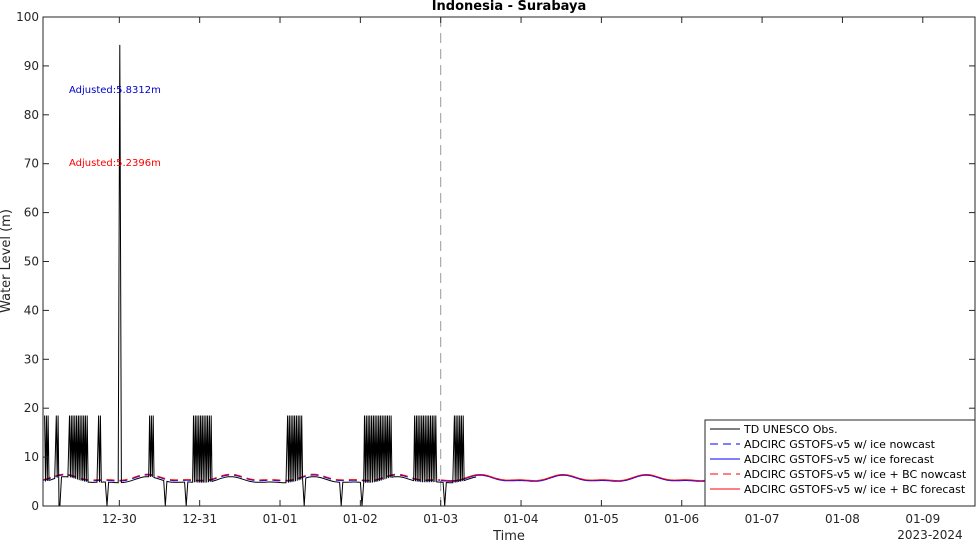 This screenshot has width=976, height=541. What do you see at coordinates (521, 519) in the screenshot?
I see `x-tick-label: 01-04` at bounding box center [521, 519].